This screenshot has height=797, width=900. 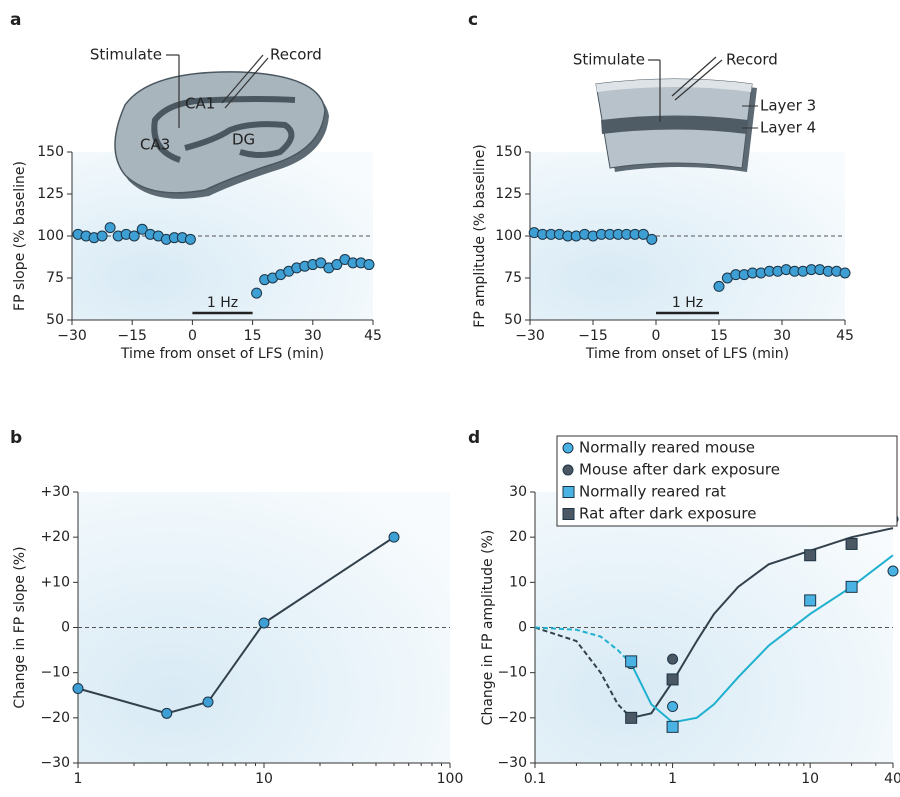 I want to click on diagram-label: CA3, so click(x=155, y=145).